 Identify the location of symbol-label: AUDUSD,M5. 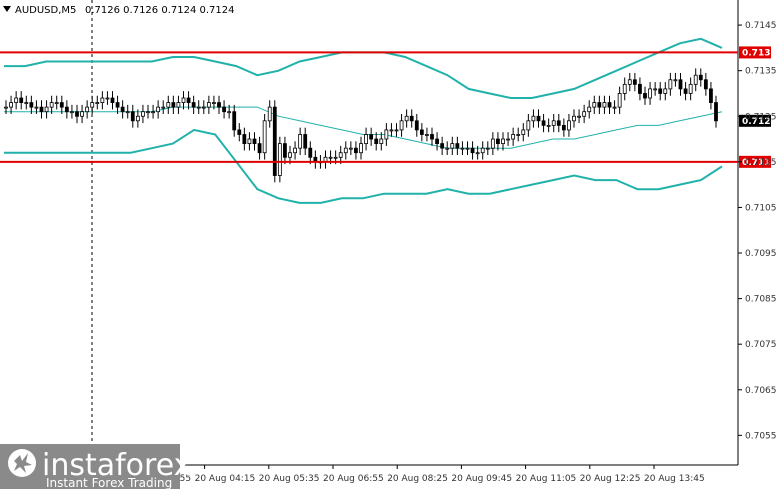
(45, 10).